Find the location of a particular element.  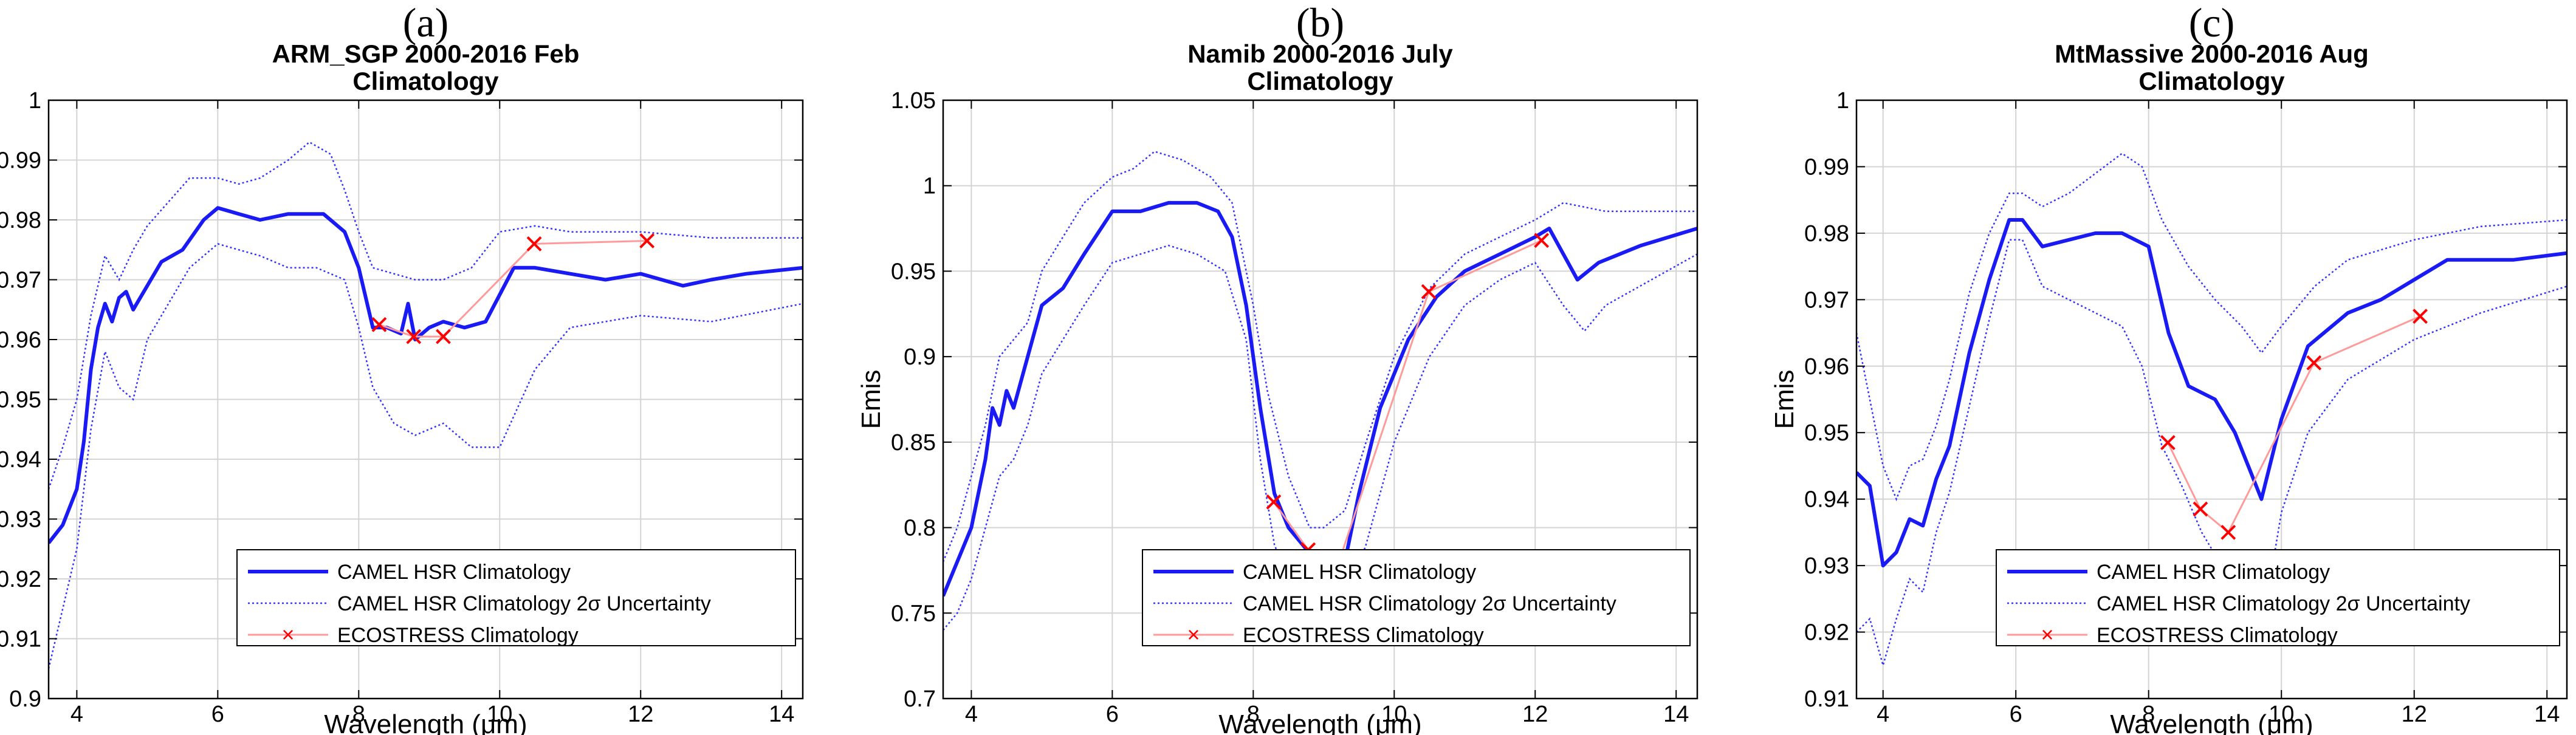

chart-title: Namib 2000-2016 July is located at coordinates (1320, 53).